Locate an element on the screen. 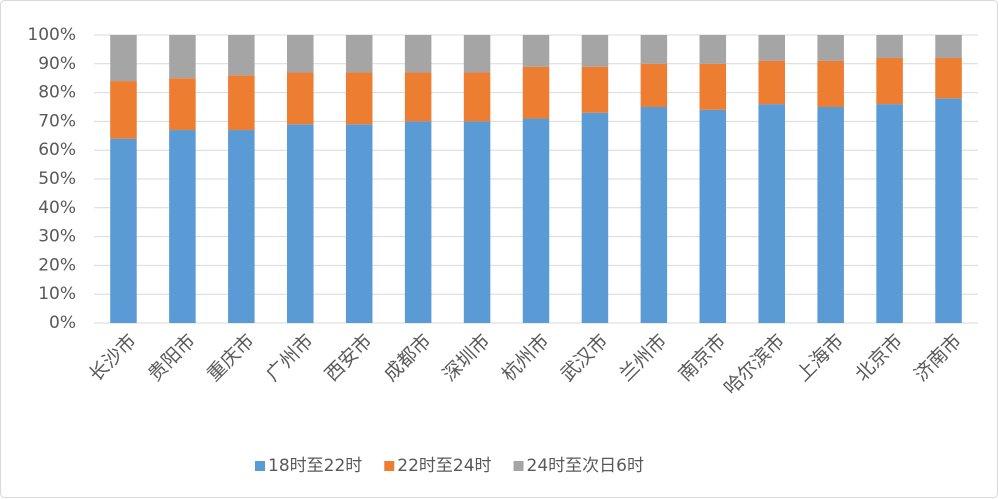 The image size is (999, 499). legend-label: 18时至22时 is located at coordinates (315, 466).